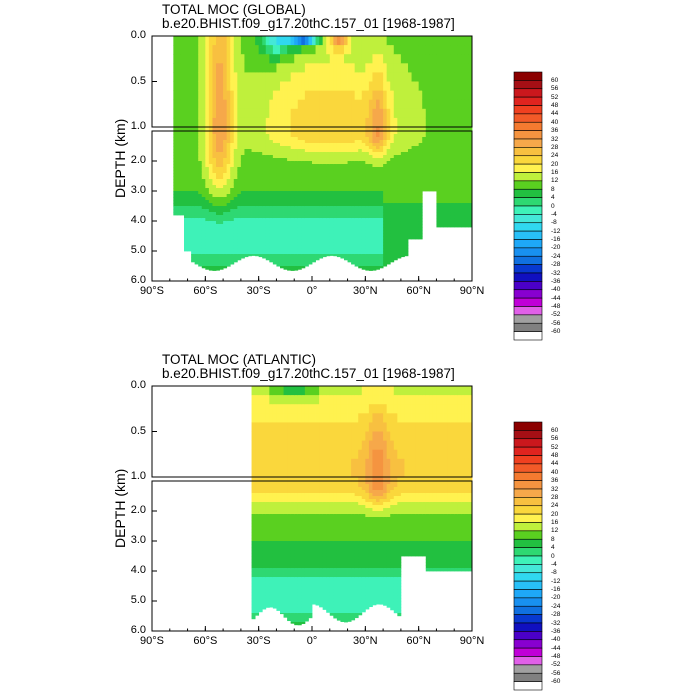 The image size is (700, 700). Describe the element at coordinates (528, 101) in the screenshot. I see `colorbar-swatch` at that location.